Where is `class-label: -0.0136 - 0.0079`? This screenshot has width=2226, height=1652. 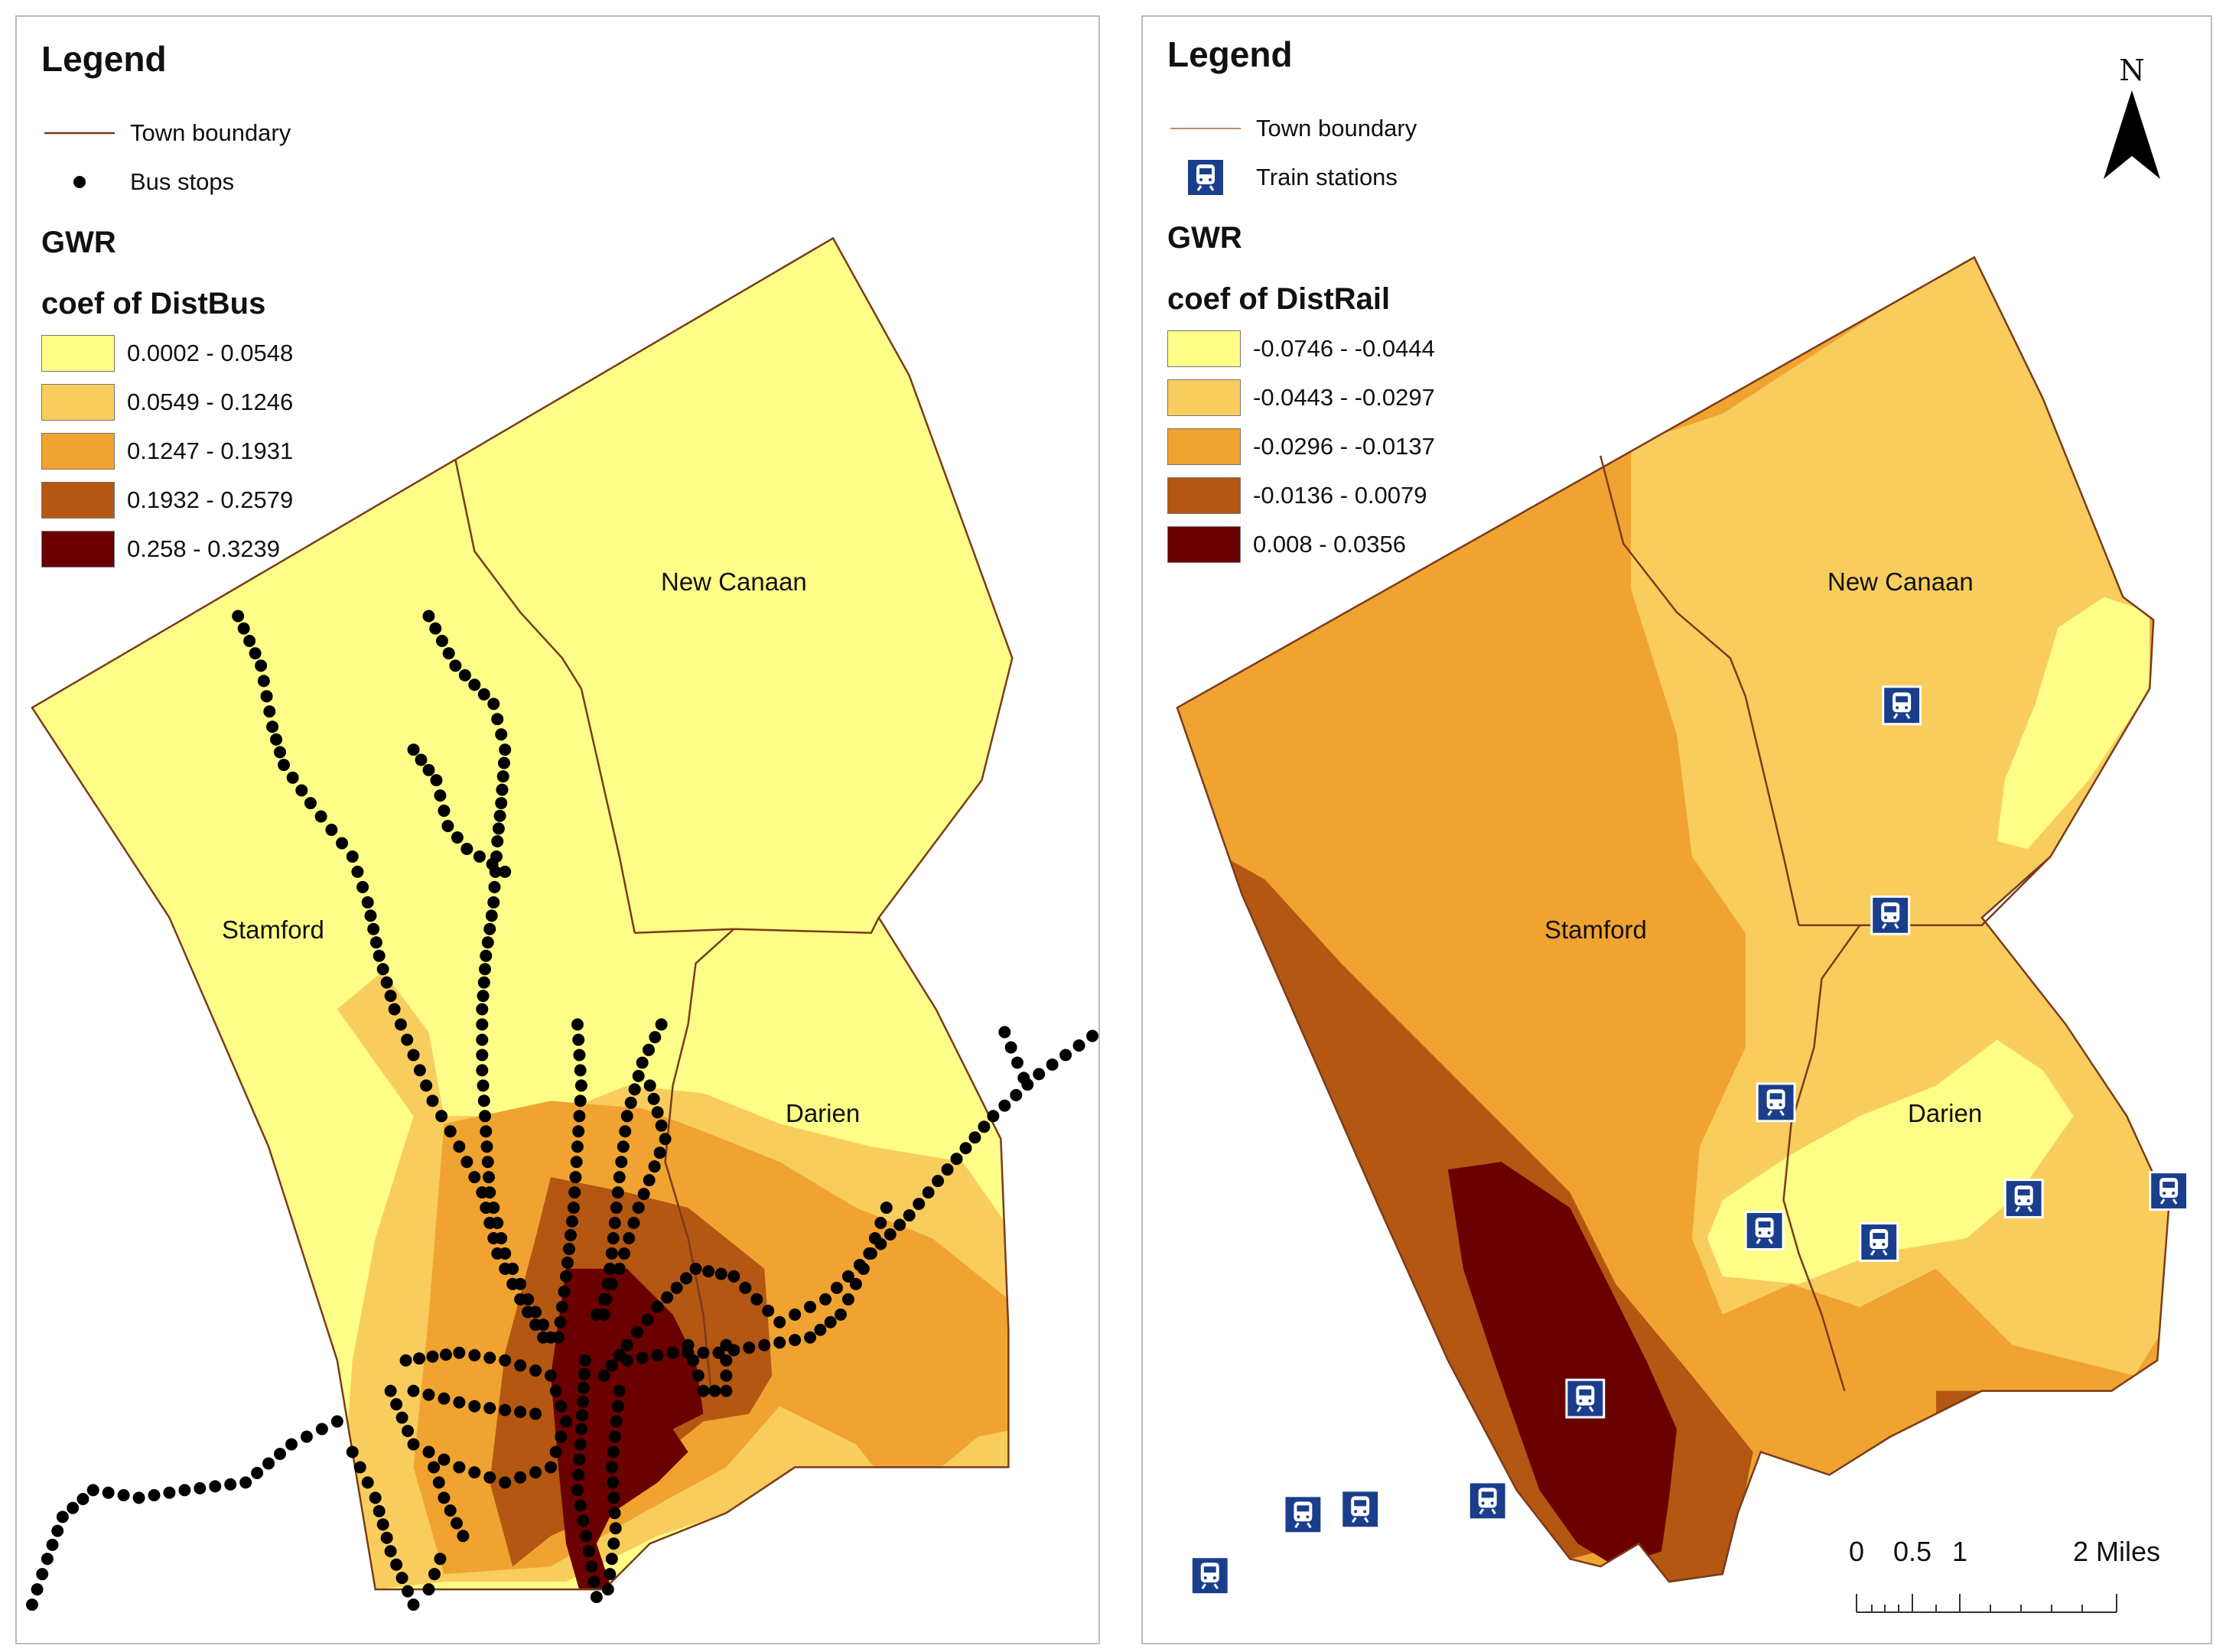 class-label: -0.0136 - 0.0079 is located at coordinates (1340, 496).